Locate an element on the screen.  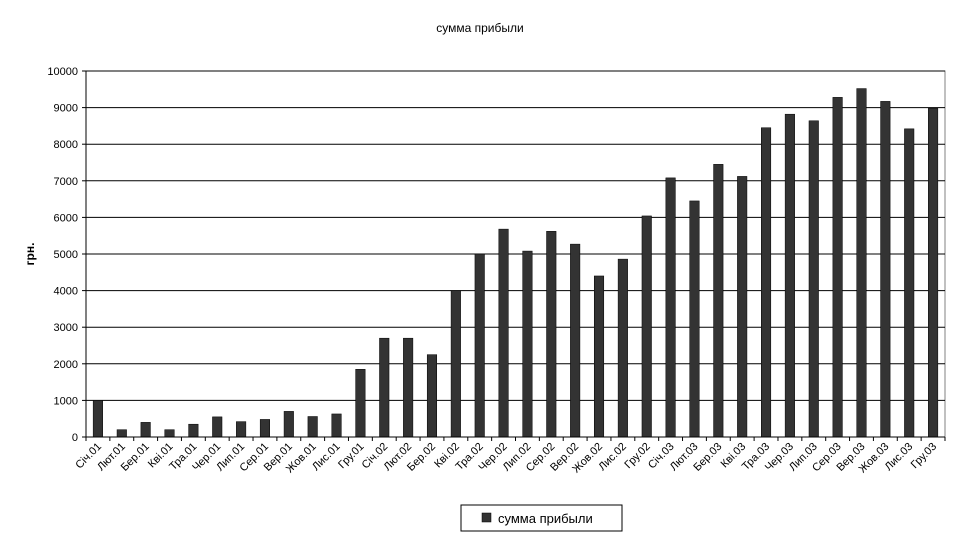
legend: сумма прибыли is located at coordinates (541, 518).